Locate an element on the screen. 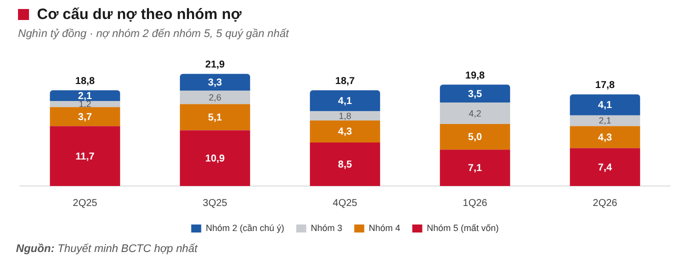 This screenshot has height=265, width=690. data-label: 7,4 is located at coordinates (605, 168).